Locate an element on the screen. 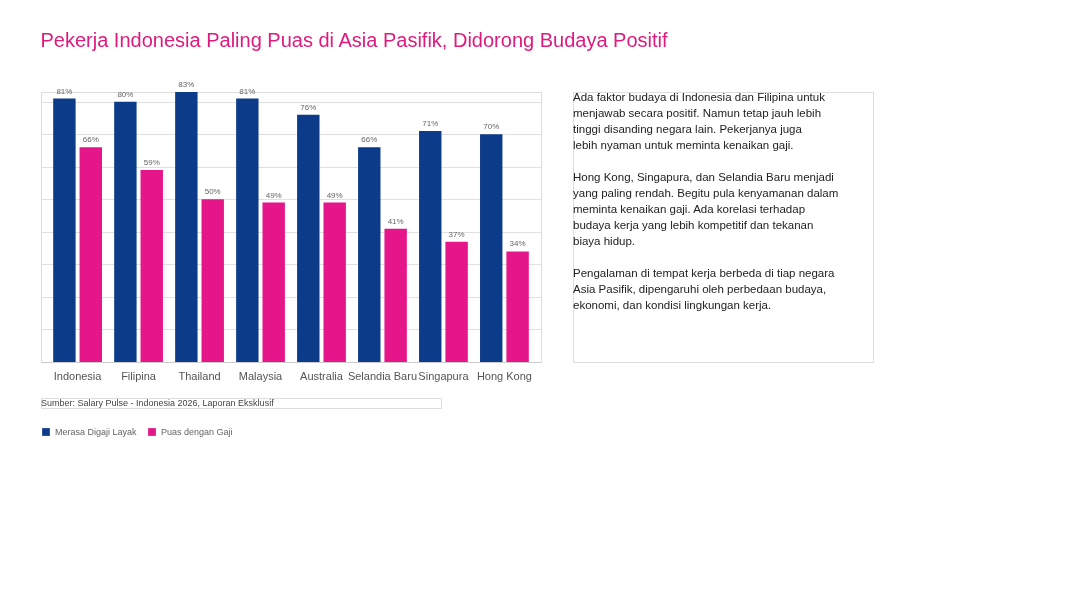  legend-label: Puas dengan Gaji is located at coordinates (197, 432).